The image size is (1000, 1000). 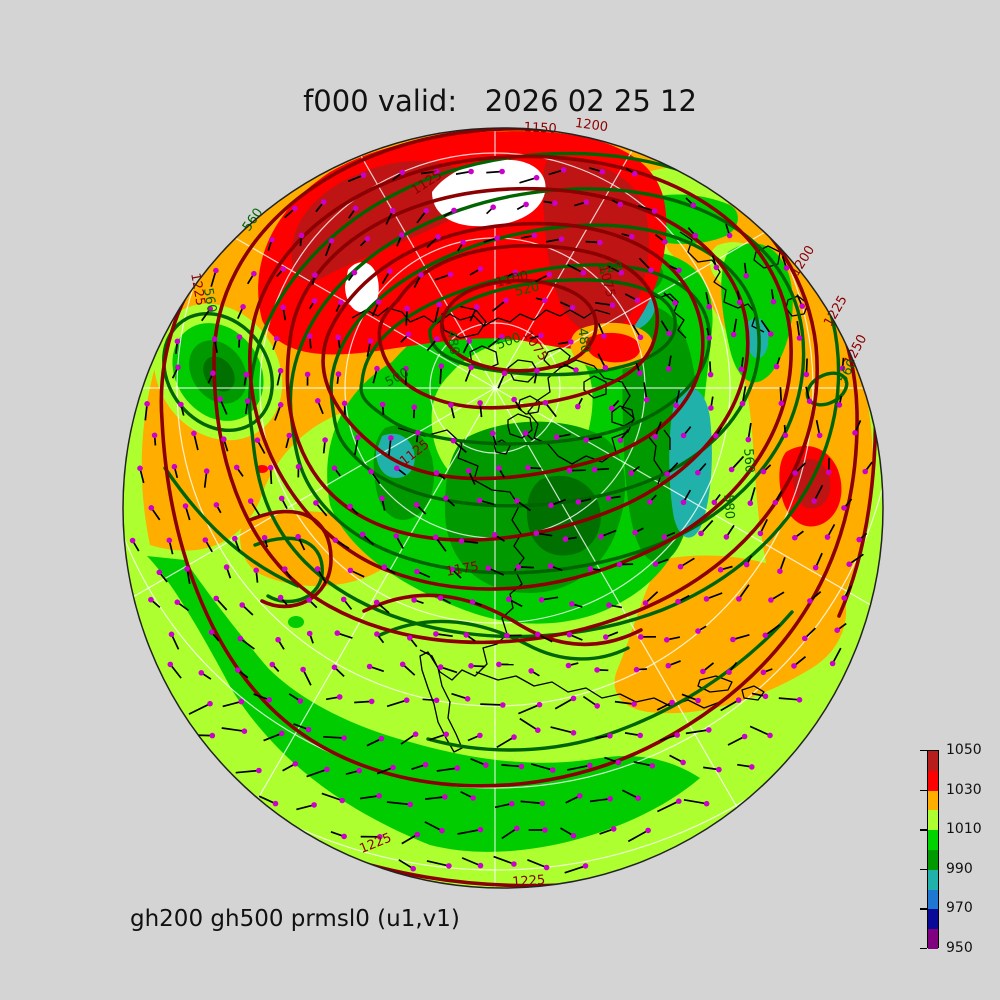 I want to click on colorbar-frame, so click(x=933, y=849).